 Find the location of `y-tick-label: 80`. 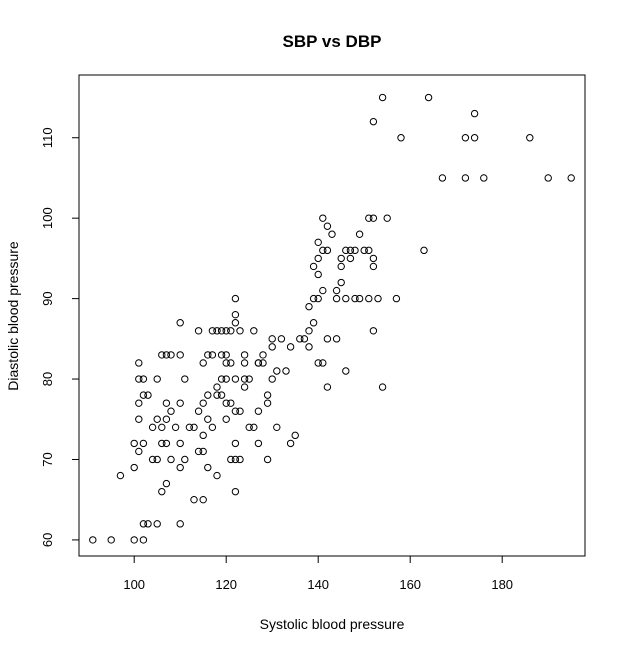

y-tick-label: 80 is located at coordinates (47, 379).